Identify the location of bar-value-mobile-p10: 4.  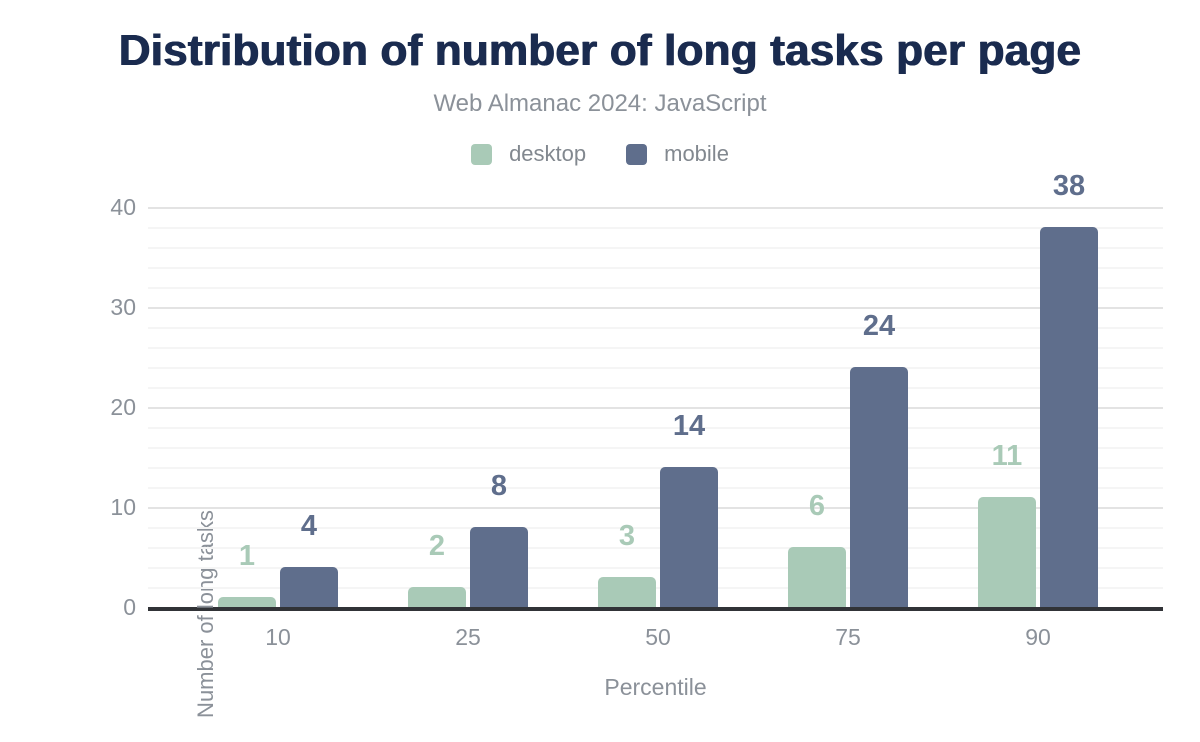
(309, 526).